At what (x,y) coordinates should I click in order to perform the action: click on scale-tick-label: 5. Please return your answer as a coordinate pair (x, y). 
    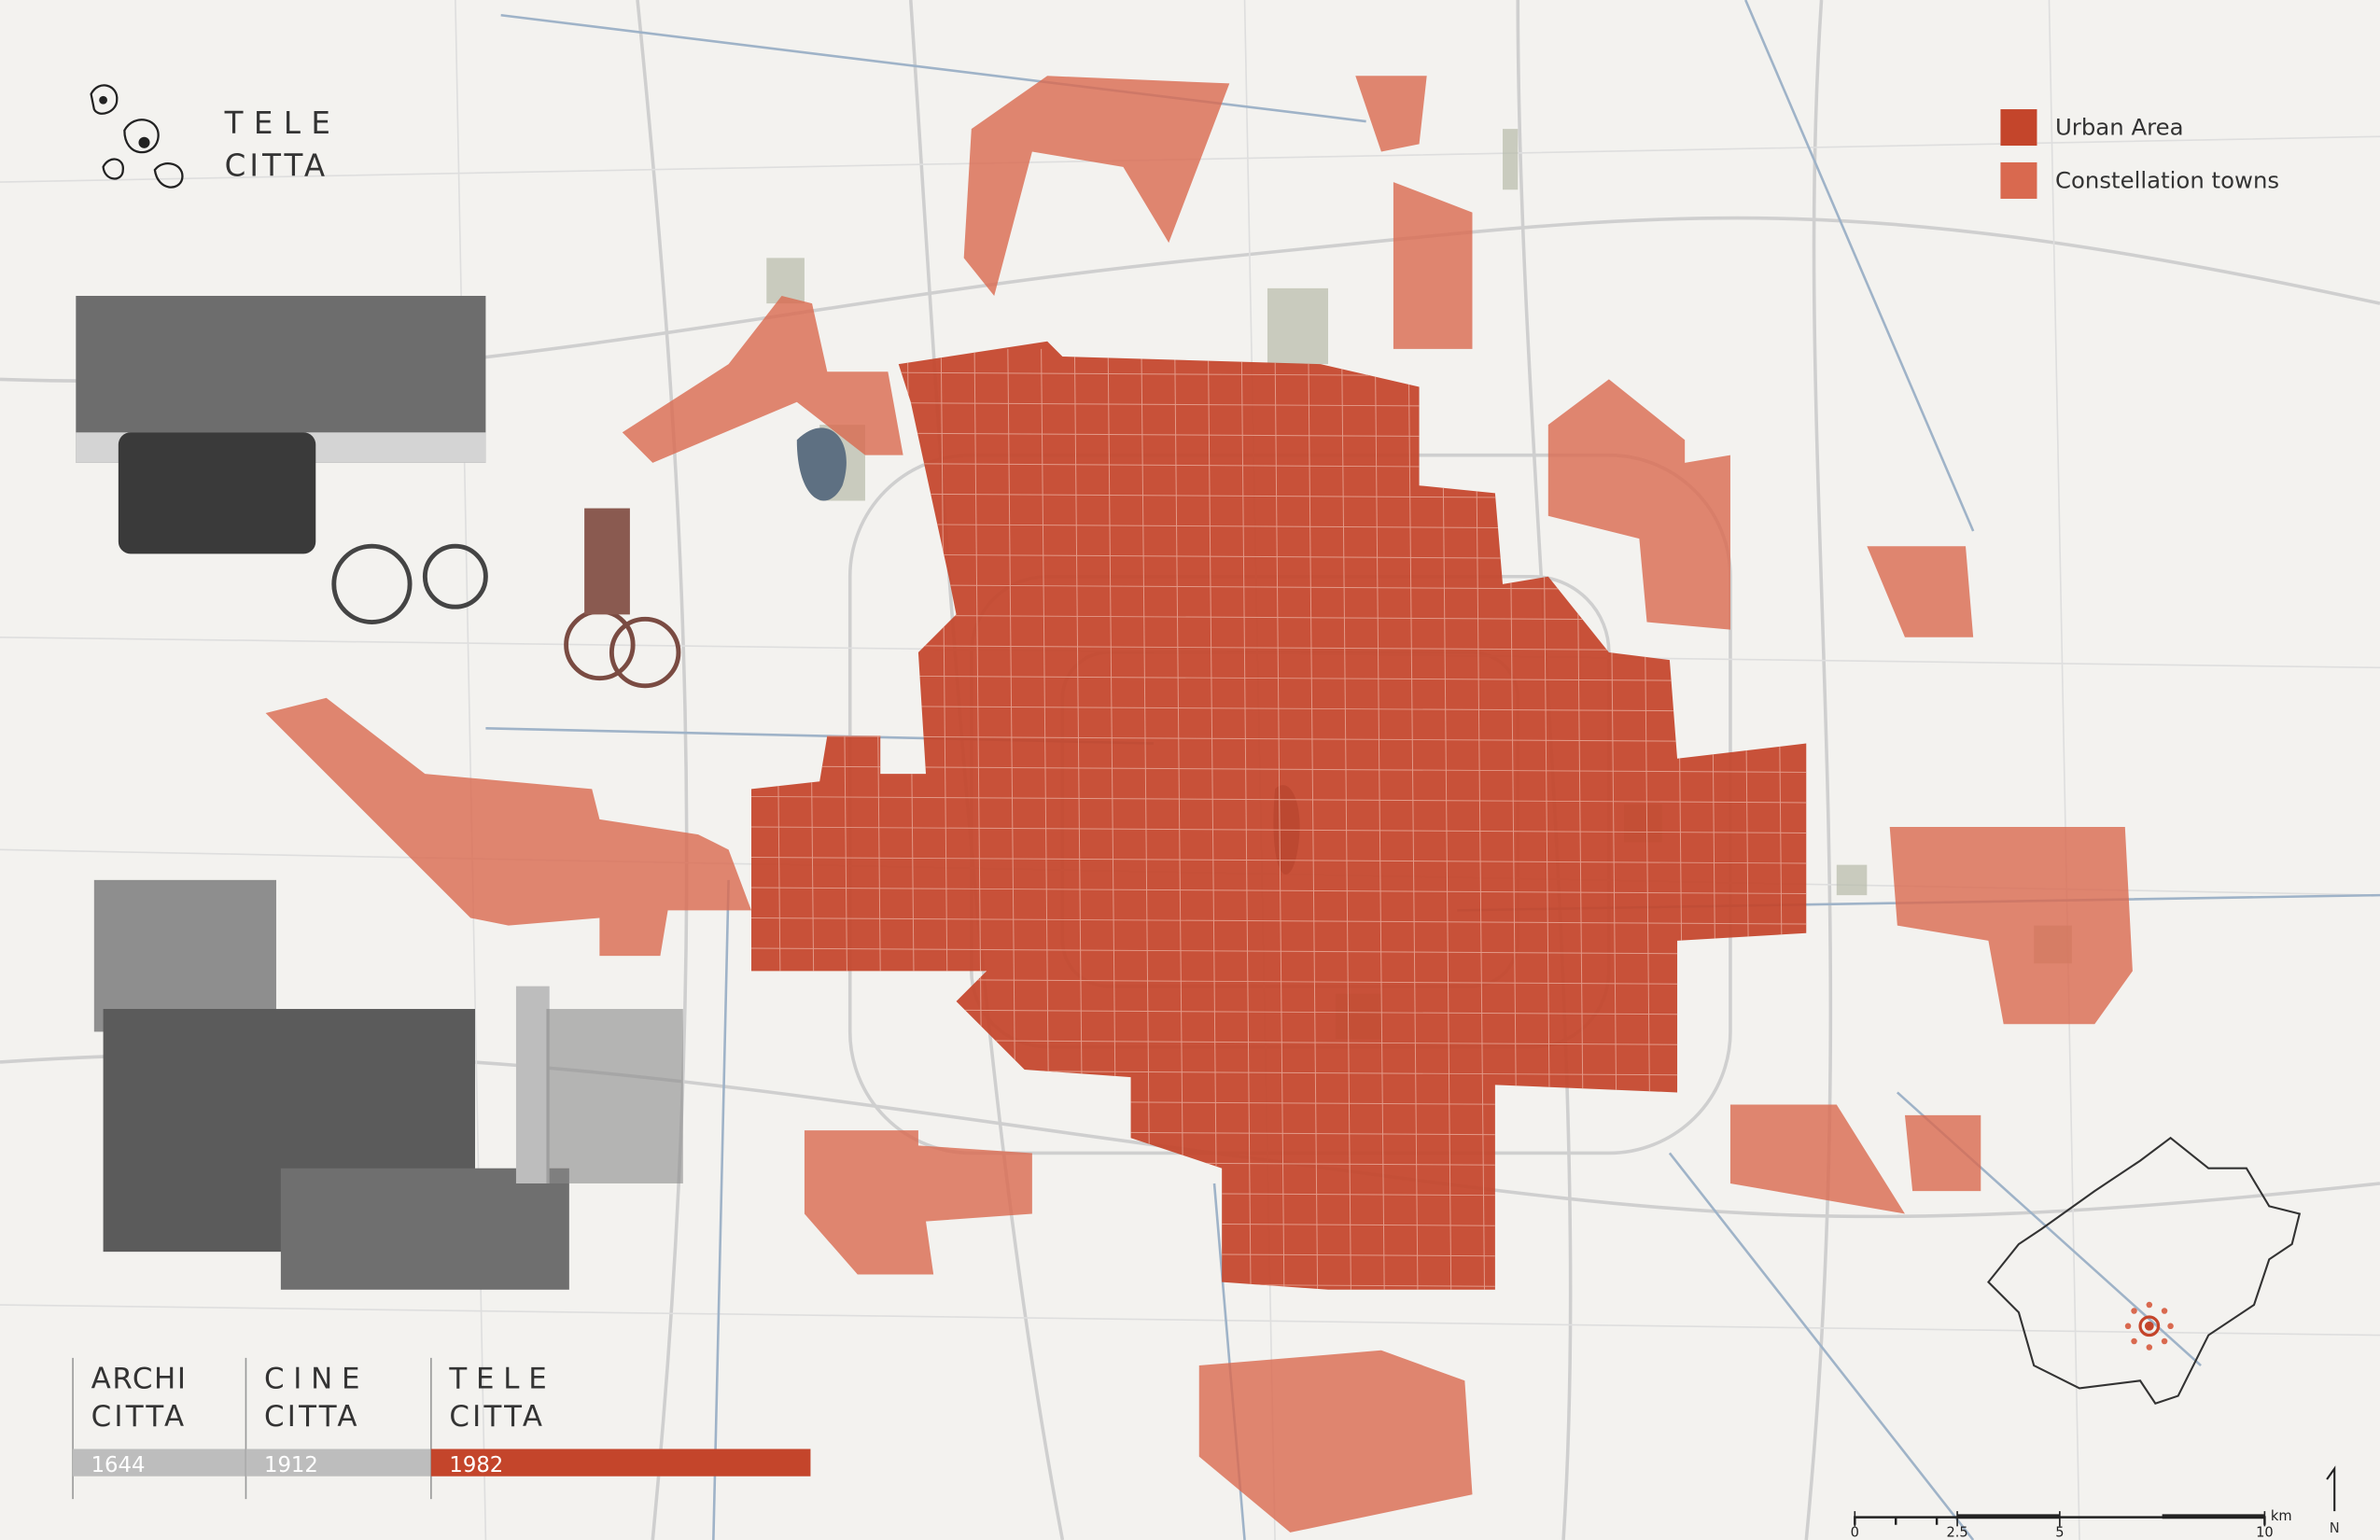
    Looking at the image, I should click on (2059, 1532).